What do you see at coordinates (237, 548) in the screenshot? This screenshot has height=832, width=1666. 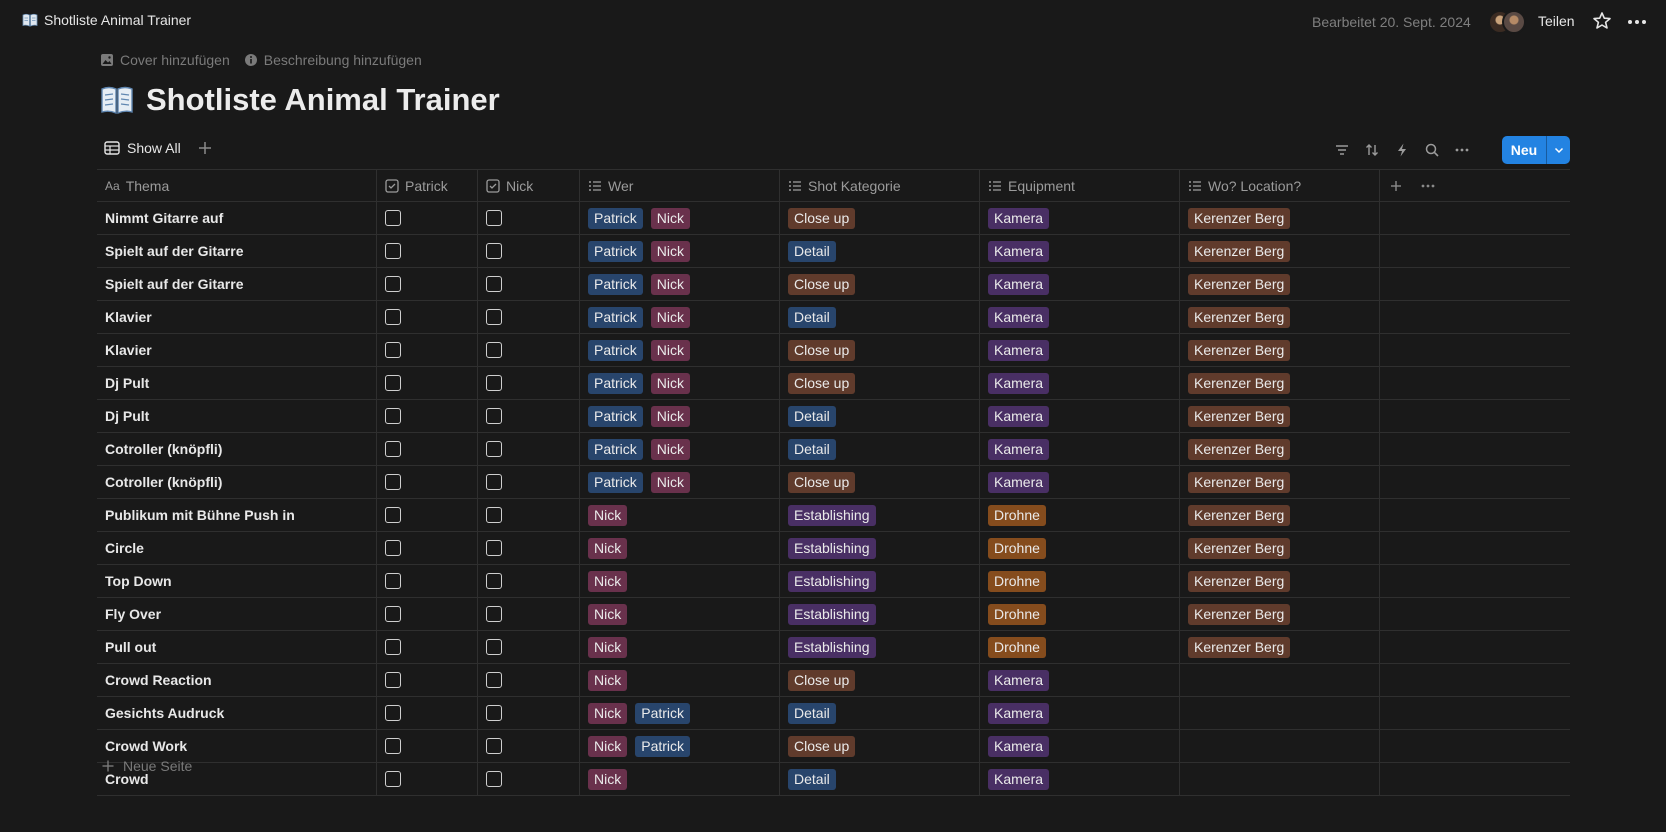 I see `thema-cell: Circle` at bounding box center [237, 548].